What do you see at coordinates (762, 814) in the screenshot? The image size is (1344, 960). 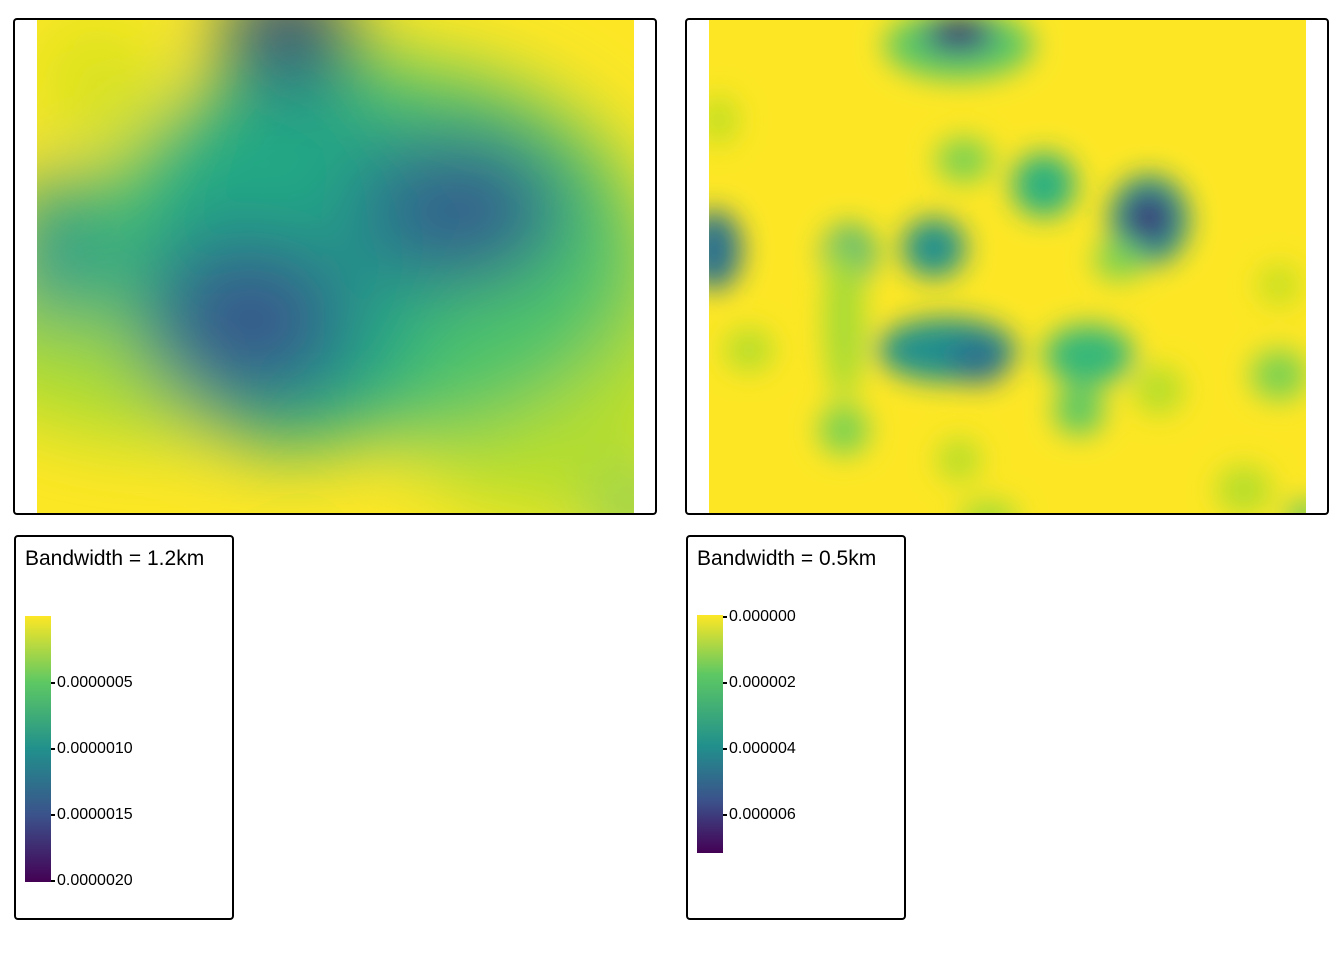 I see `legend-tick-label: 0.000006` at bounding box center [762, 814].